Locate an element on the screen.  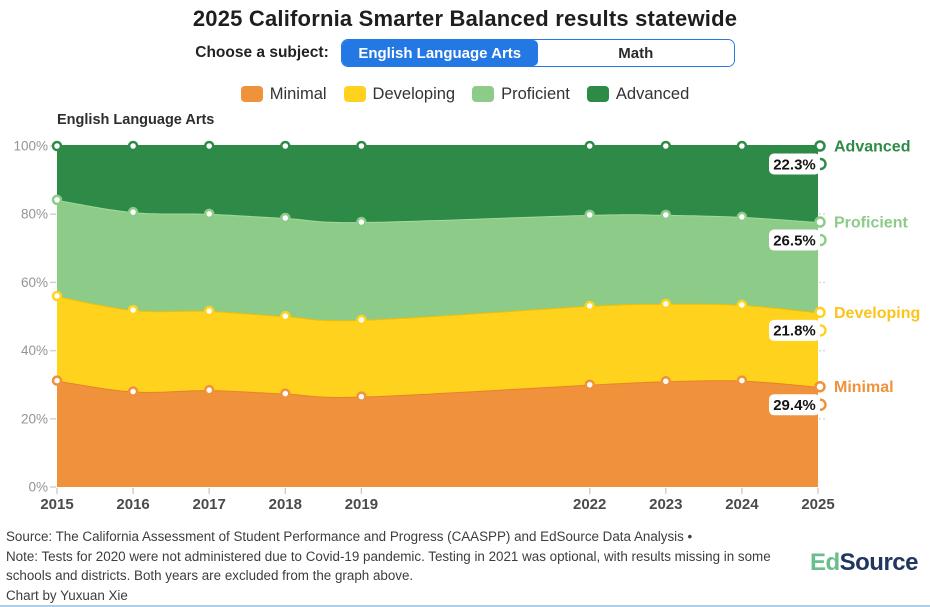
marker-developing-2017 is located at coordinates (209, 311).